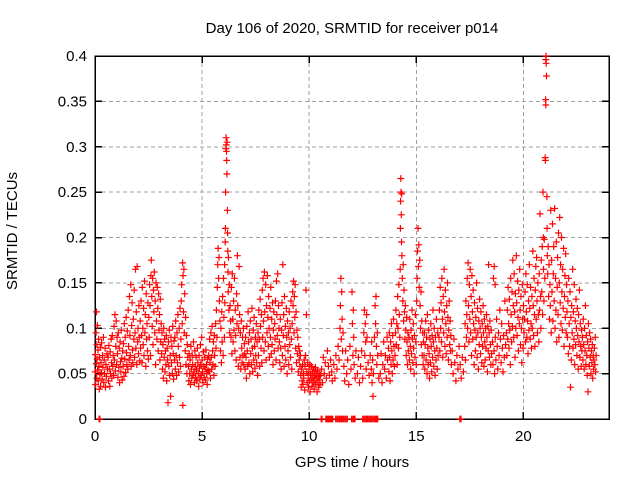  What do you see at coordinates (352, 462) in the screenshot?
I see `x-axis-label: GPS time / hours` at bounding box center [352, 462].